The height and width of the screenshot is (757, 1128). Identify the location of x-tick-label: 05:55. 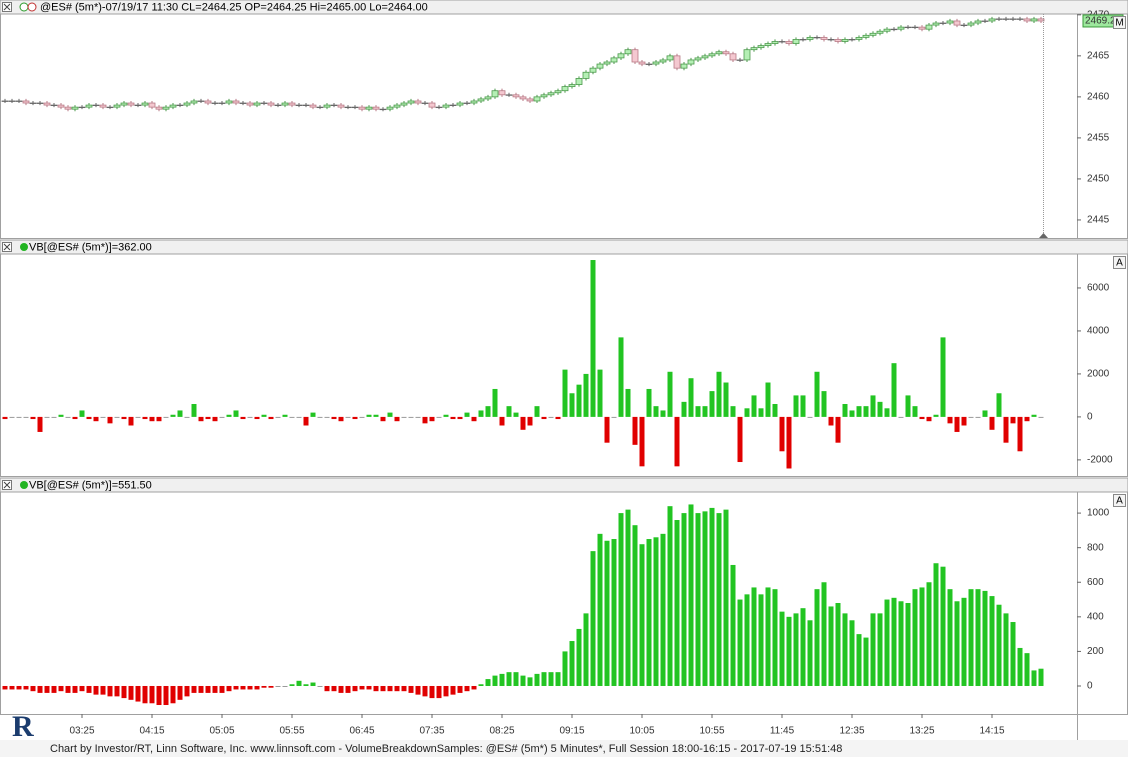
(291, 731).